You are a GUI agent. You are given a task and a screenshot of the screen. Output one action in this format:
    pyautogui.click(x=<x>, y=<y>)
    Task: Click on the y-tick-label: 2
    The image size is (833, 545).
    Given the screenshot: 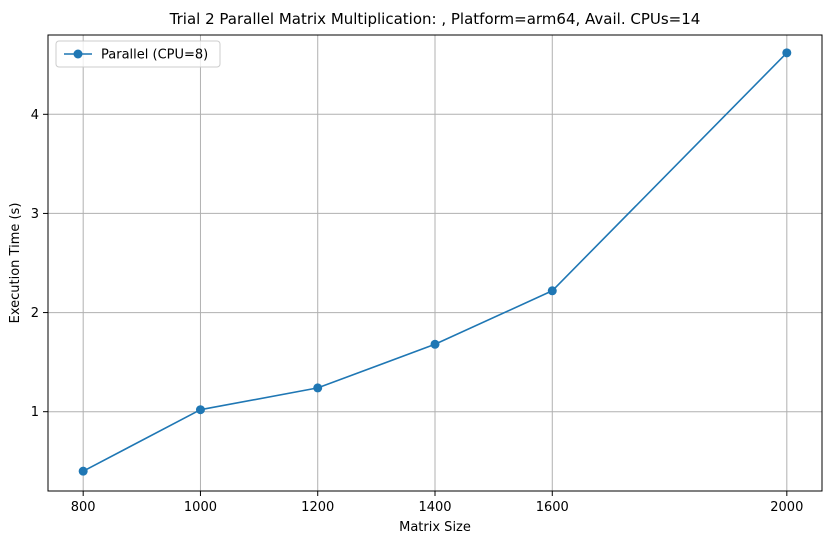 What is the action you would take?
    pyautogui.click(x=35, y=313)
    